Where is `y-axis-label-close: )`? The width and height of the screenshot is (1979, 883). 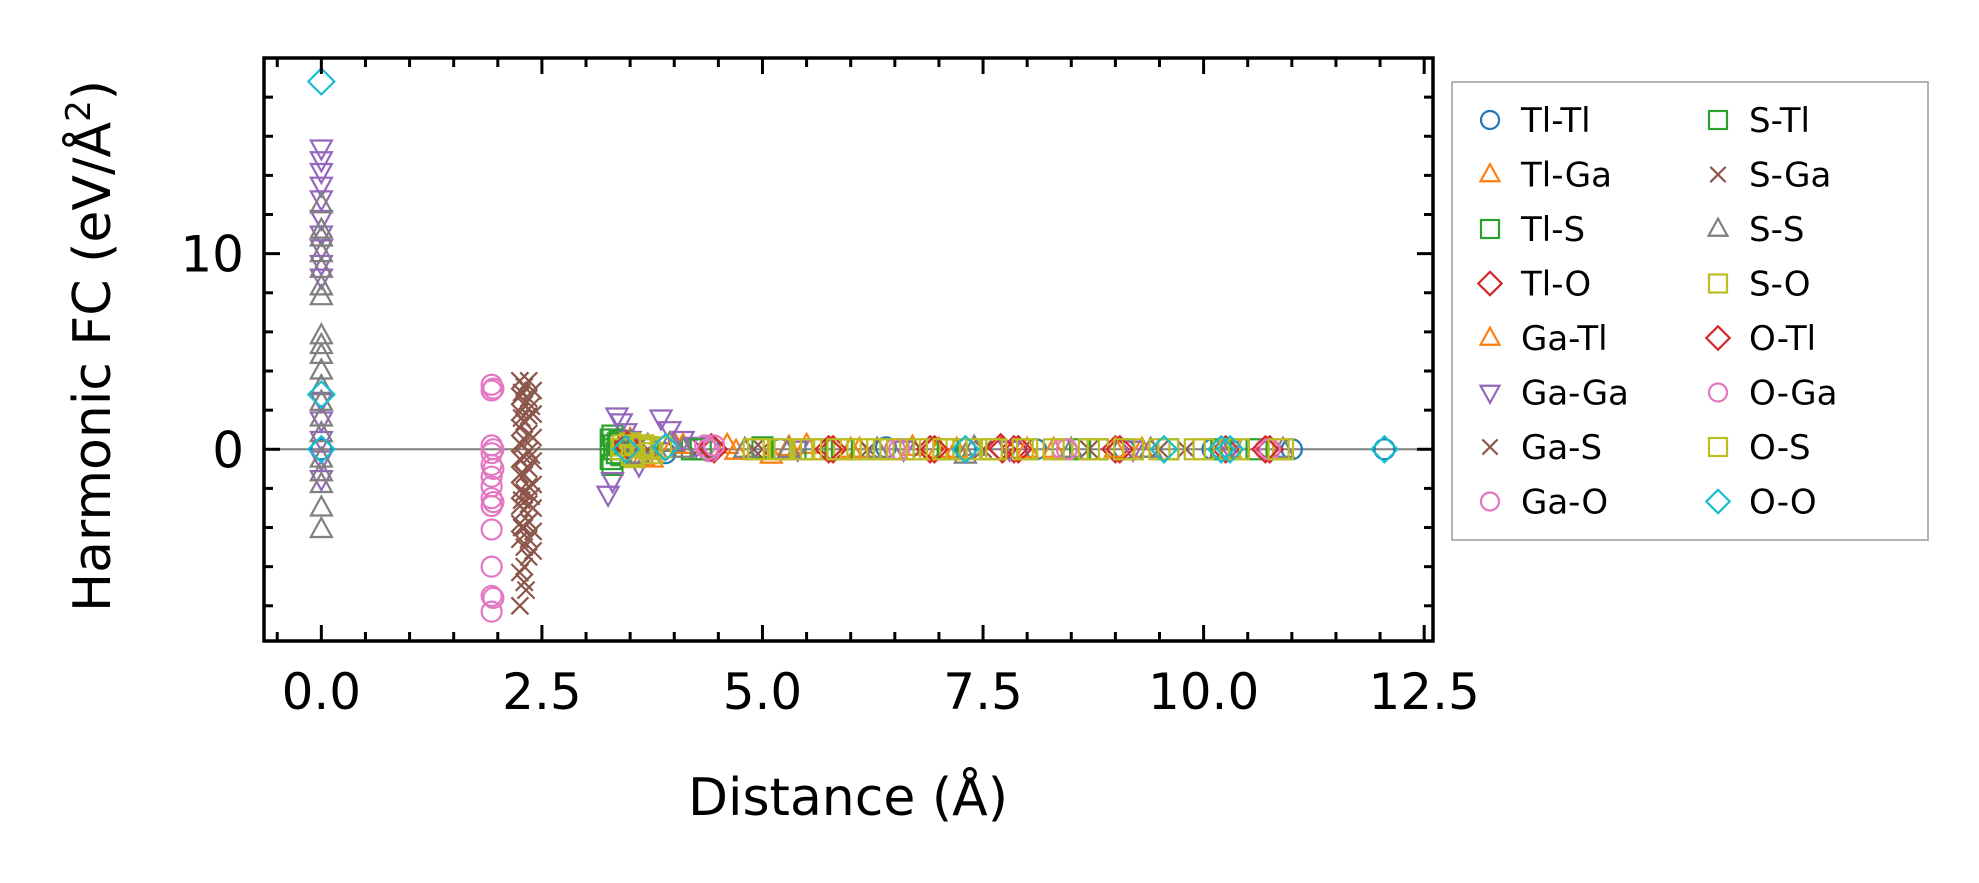 y-axis-label-close: ) is located at coordinates (93, 90).